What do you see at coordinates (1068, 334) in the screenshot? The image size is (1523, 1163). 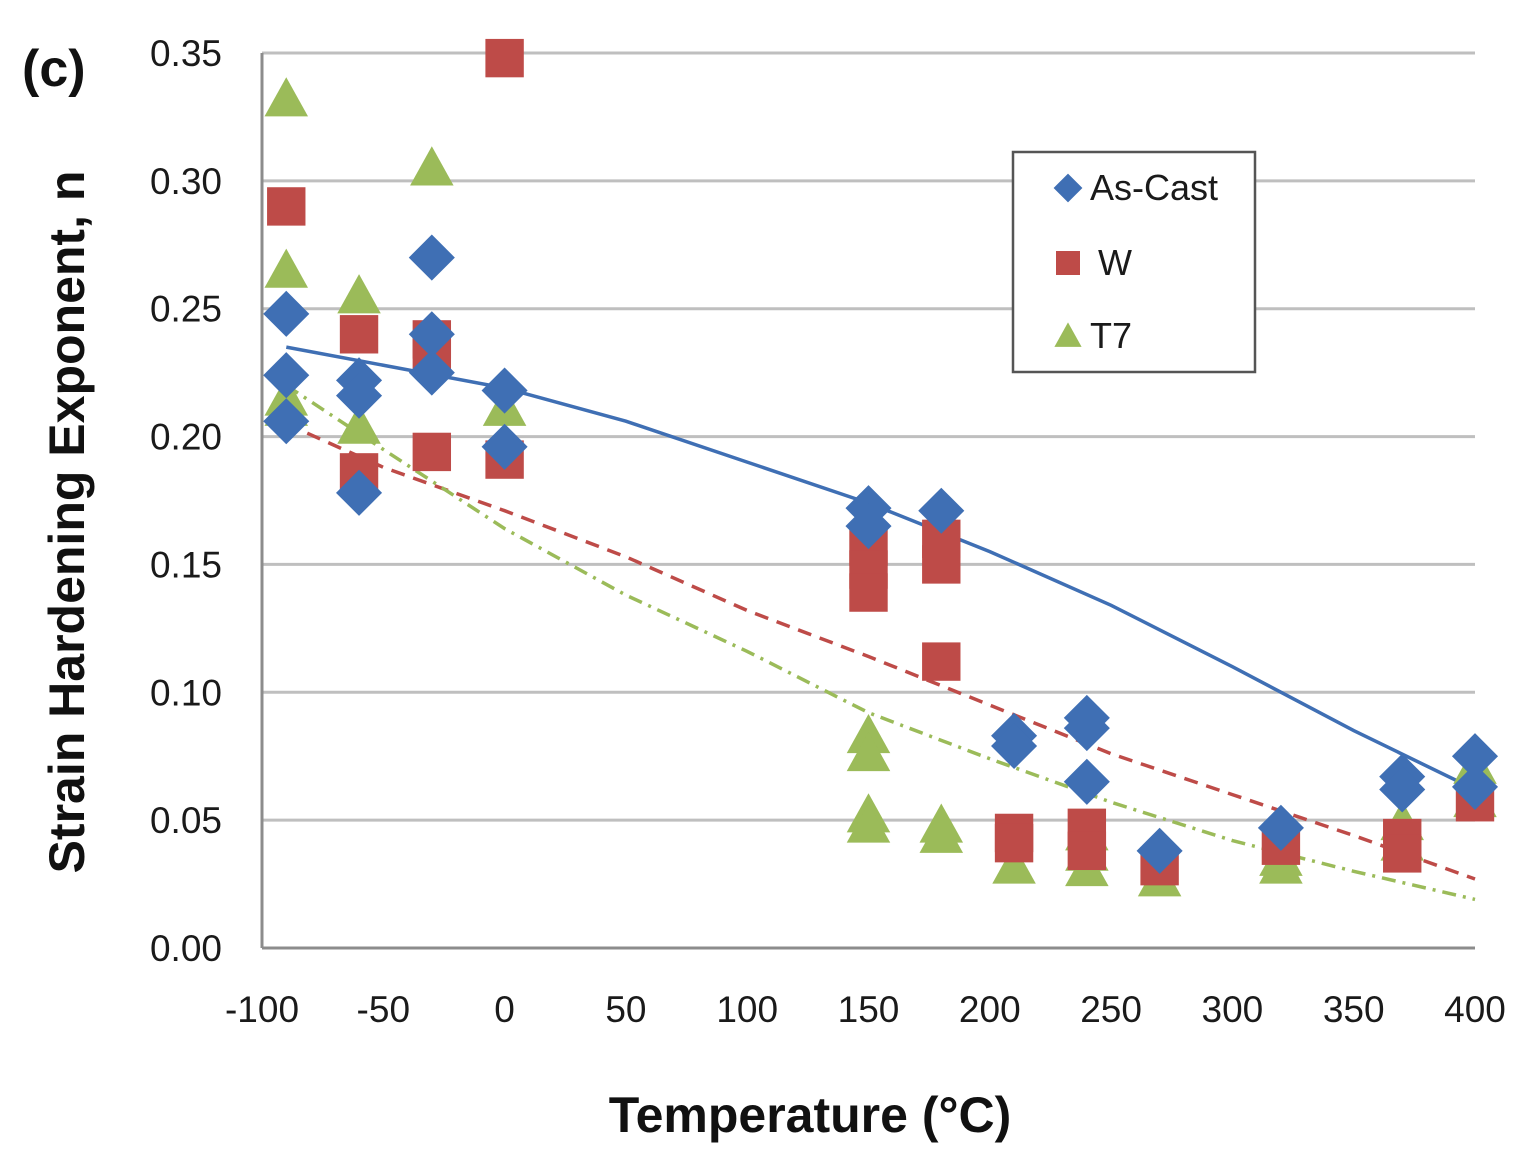 I see `legend-marker-t7` at bounding box center [1068, 334].